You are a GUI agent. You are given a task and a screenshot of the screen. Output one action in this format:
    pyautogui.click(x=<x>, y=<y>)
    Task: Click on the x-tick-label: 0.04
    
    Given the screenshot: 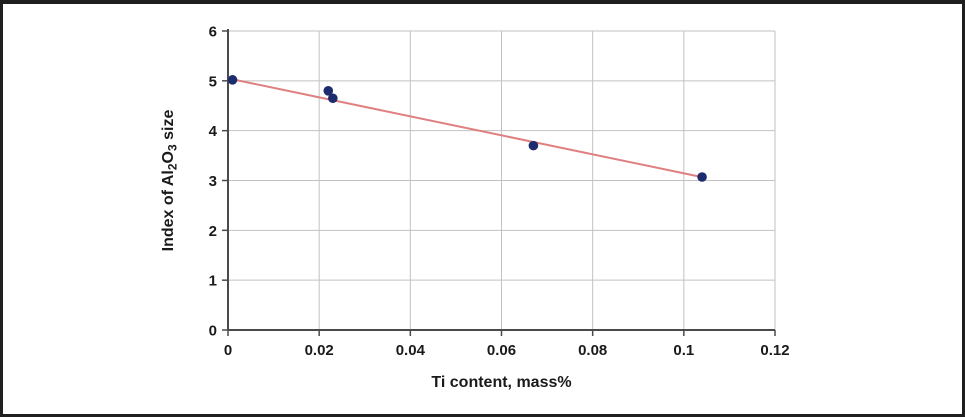 What is the action you would take?
    pyautogui.click(x=411, y=350)
    